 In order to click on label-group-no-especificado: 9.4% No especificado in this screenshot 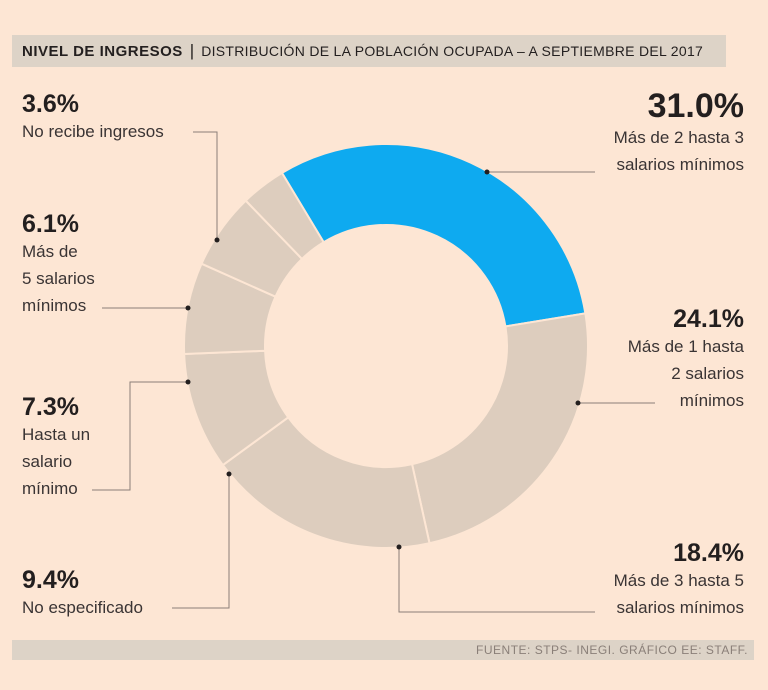, I will do `click(82, 593)`.